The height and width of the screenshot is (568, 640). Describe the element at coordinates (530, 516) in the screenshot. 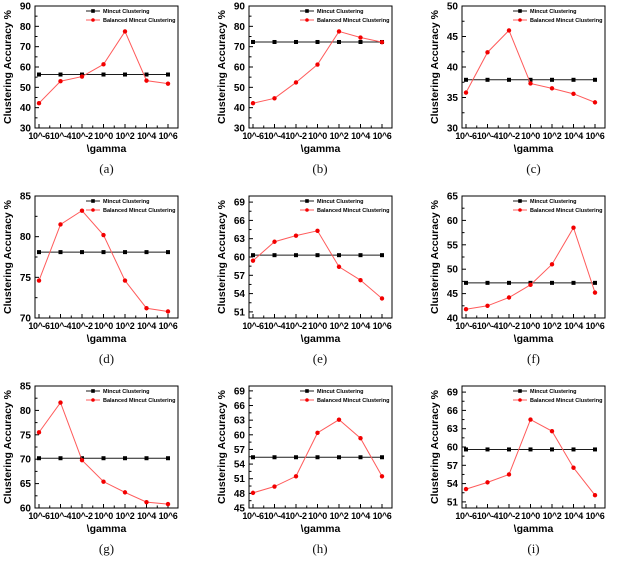

I see `x-tick-label: 10^0` at that location.